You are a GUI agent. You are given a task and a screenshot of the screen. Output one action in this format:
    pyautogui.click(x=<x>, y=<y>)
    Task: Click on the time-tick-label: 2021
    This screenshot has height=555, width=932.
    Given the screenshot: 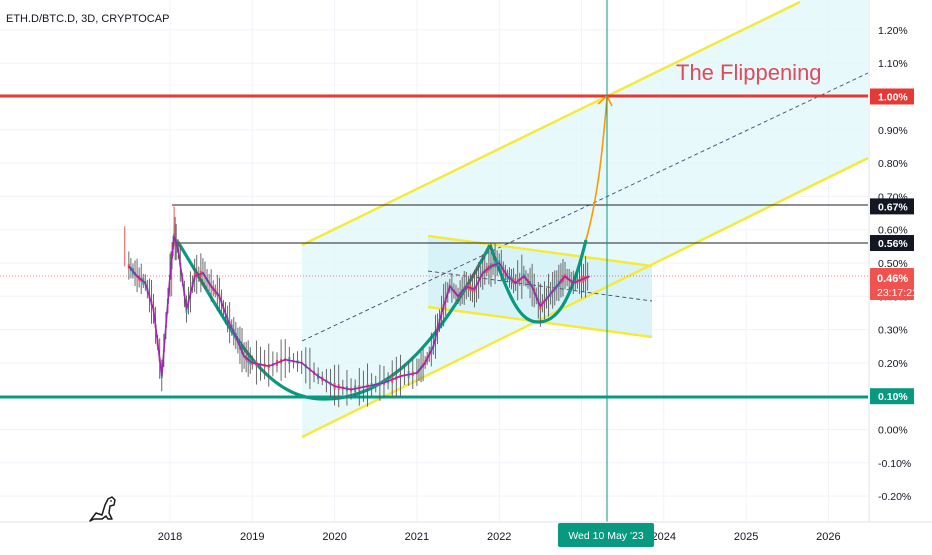 What is the action you would take?
    pyautogui.click(x=417, y=537)
    